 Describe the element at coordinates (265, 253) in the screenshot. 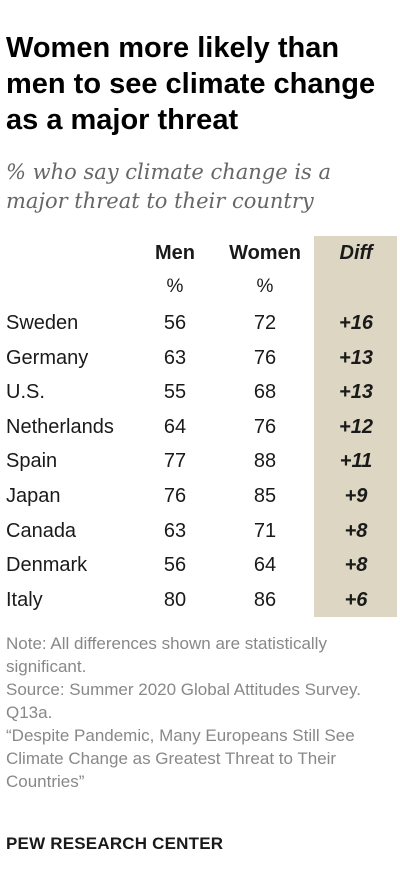

I see `header-women: Women` at that location.